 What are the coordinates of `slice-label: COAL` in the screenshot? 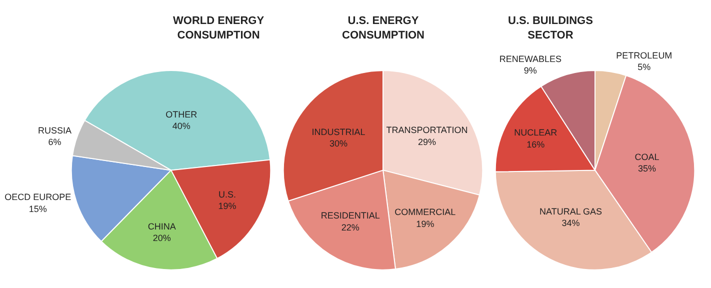 It's located at (647, 157).